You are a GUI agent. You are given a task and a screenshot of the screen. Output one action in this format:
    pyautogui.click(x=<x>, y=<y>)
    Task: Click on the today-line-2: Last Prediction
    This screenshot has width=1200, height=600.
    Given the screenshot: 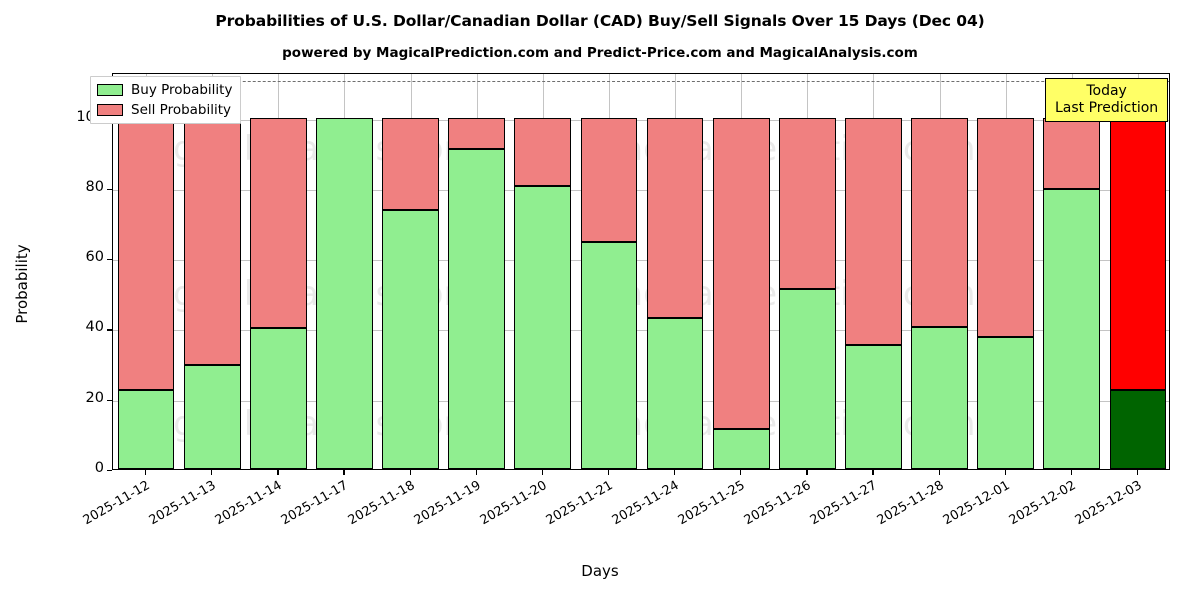 What is the action you would take?
    pyautogui.click(x=1107, y=108)
    